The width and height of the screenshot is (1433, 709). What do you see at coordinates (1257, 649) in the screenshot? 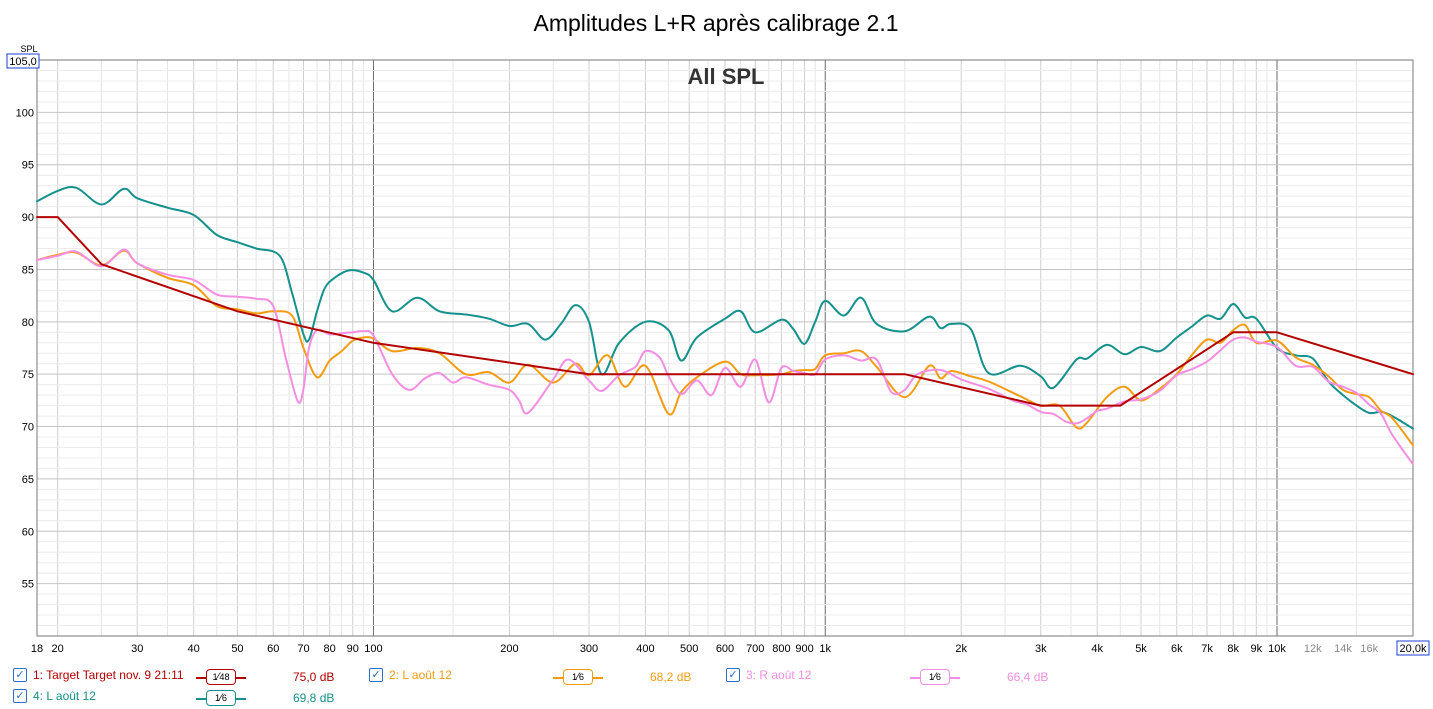
I see `x-tick-label: 9k` at bounding box center [1257, 649].